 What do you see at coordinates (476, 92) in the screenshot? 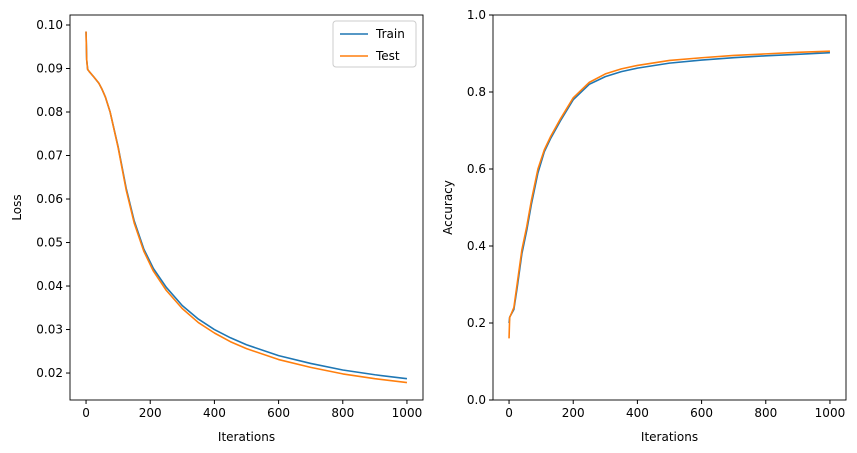
I see `y-tick-label: 0.8` at bounding box center [476, 92].